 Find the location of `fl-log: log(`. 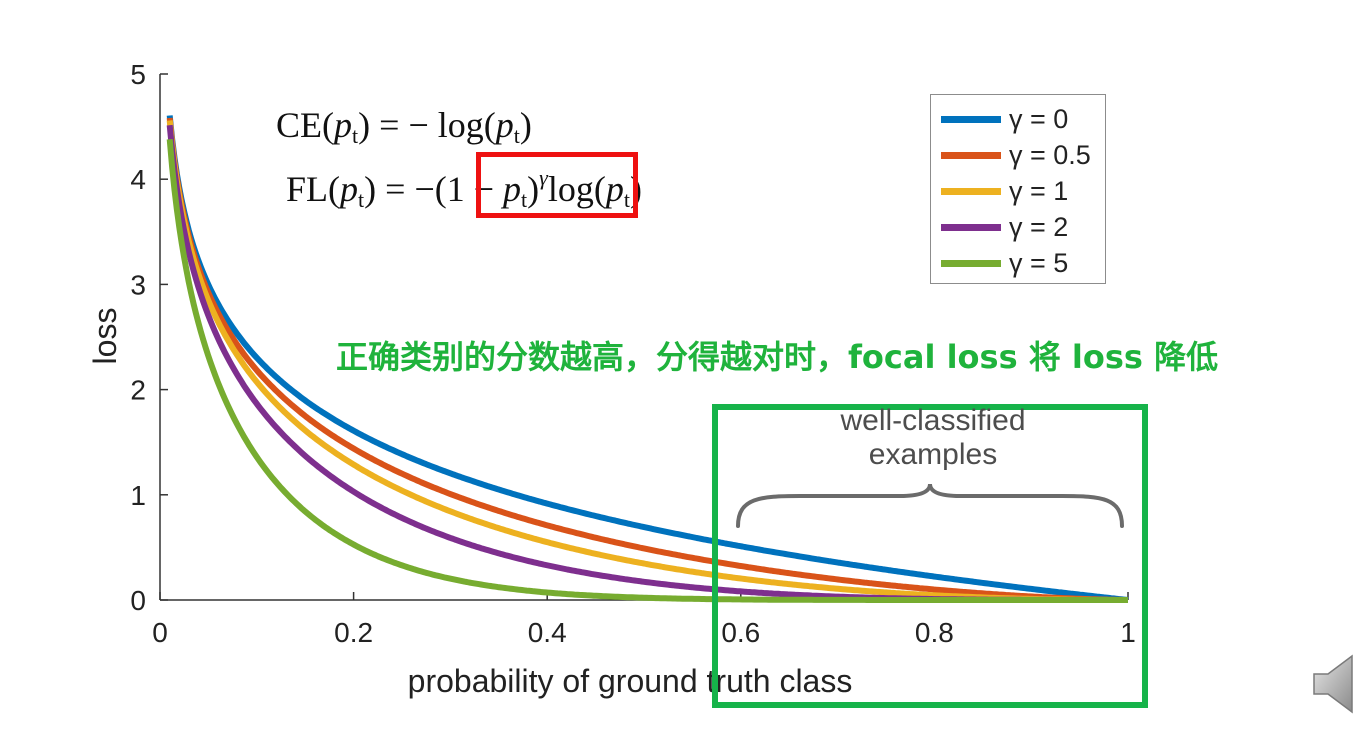

fl-log: log( is located at coordinates (576, 189).